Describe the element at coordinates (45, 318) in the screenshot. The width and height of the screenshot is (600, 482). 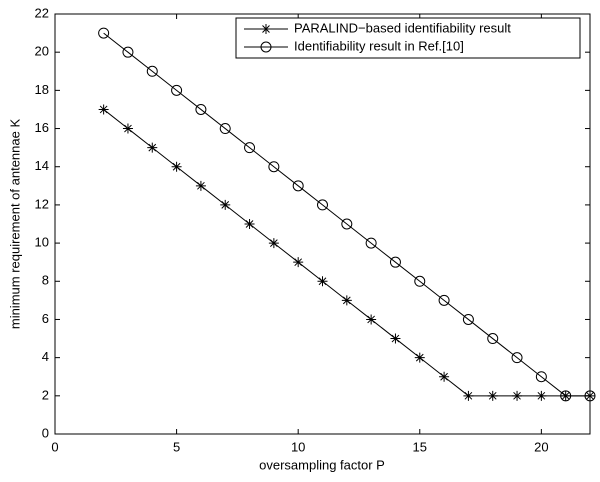
I see `y-tick-label: 6` at that location.